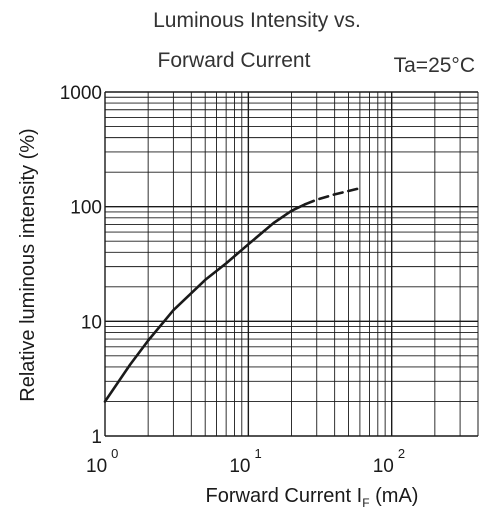 This screenshot has height=519, width=485. What do you see at coordinates (312, 497) in the screenshot?
I see `x-axis-label: Forward Current IF (mA)` at bounding box center [312, 497].